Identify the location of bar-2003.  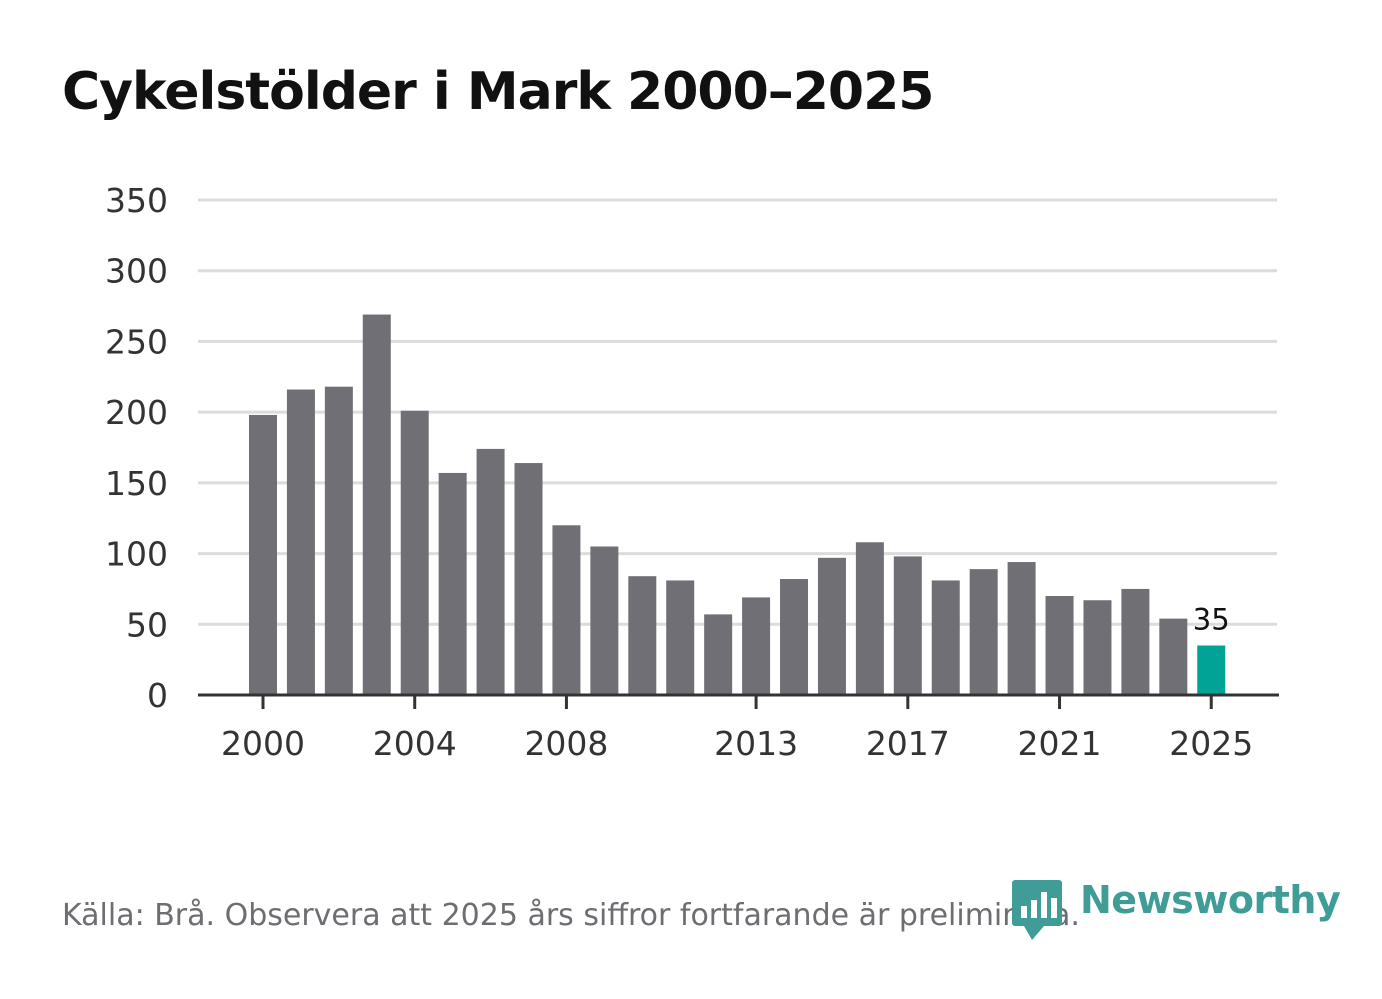
(376, 504).